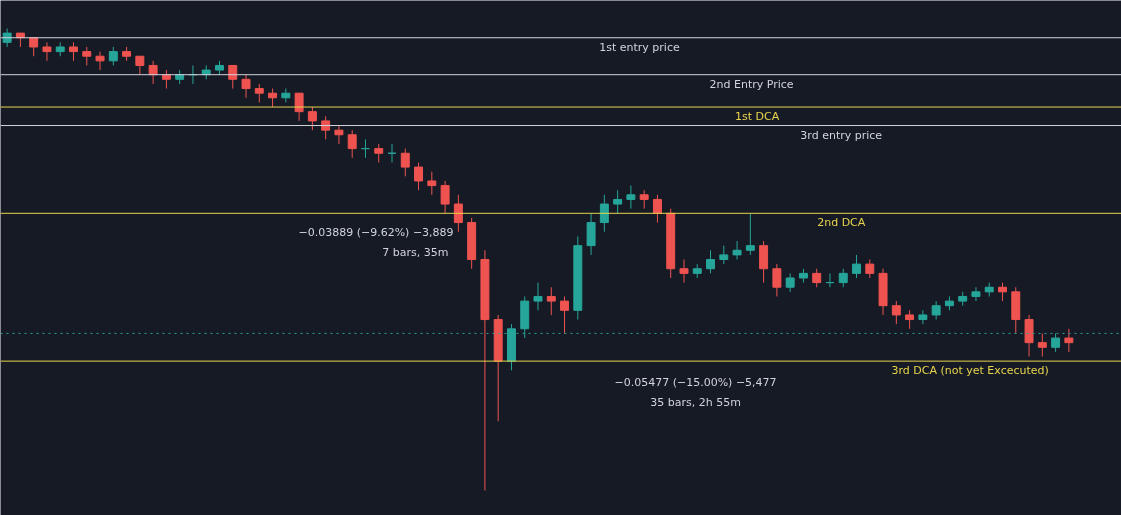  Describe the element at coordinates (751, 84) in the screenshot. I see `ref-line-label: 2nd Entry Price` at that location.